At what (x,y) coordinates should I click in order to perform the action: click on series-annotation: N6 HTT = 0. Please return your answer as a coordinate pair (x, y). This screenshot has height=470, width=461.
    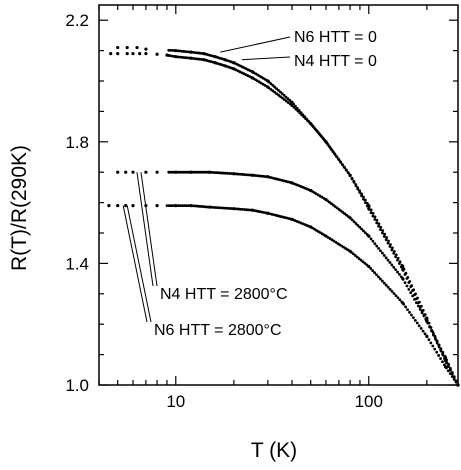
    Looking at the image, I should click on (335, 37).